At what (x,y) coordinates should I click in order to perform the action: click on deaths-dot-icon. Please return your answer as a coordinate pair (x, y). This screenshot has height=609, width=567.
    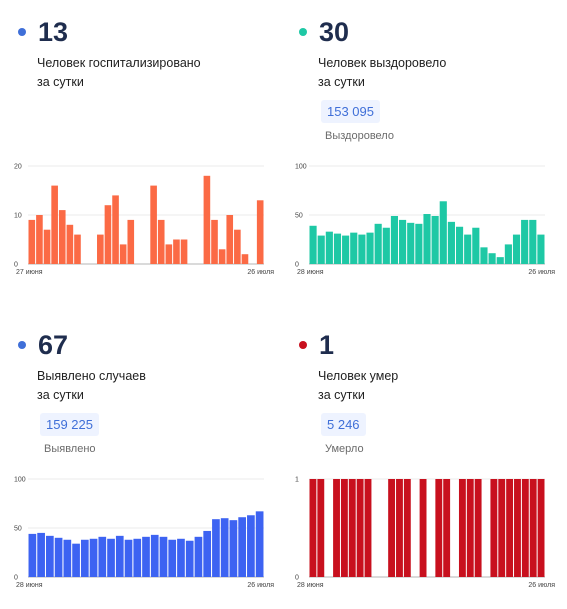
    Looking at the image, I should click on (303, 345).